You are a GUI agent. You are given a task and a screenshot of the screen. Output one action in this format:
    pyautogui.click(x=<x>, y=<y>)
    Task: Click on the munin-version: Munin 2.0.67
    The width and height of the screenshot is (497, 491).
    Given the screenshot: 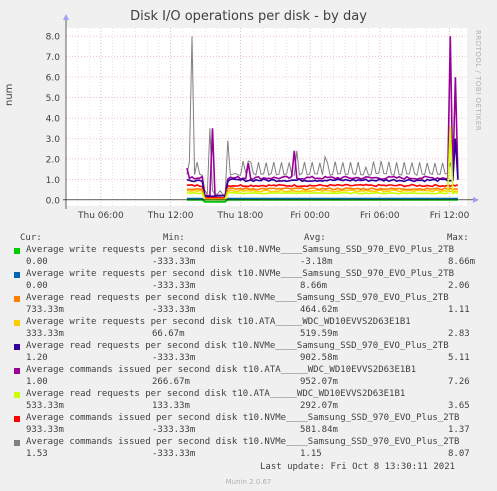 What is the action you would take?
    pyautogui.click(x=248, y=482)
    